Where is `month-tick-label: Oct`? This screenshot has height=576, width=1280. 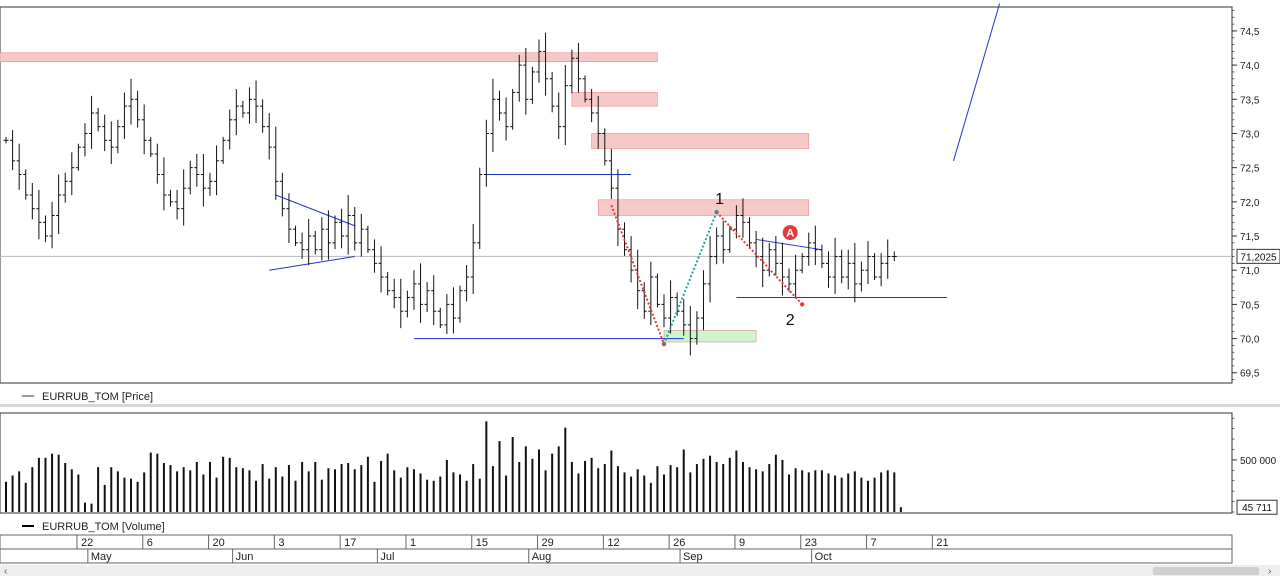 month-tick-label: Oct is located at coordinates (823, 557).